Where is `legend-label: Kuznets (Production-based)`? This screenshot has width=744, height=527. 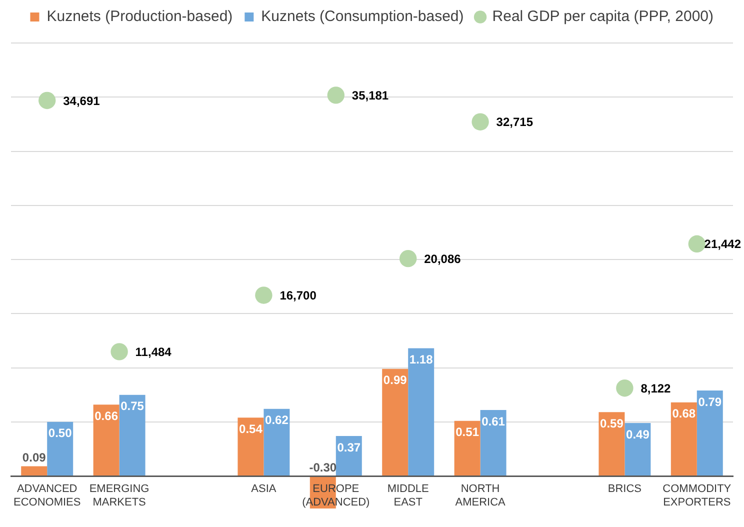 legend-label: Kuznets (Production-based) is located at coordinates (139, 17).